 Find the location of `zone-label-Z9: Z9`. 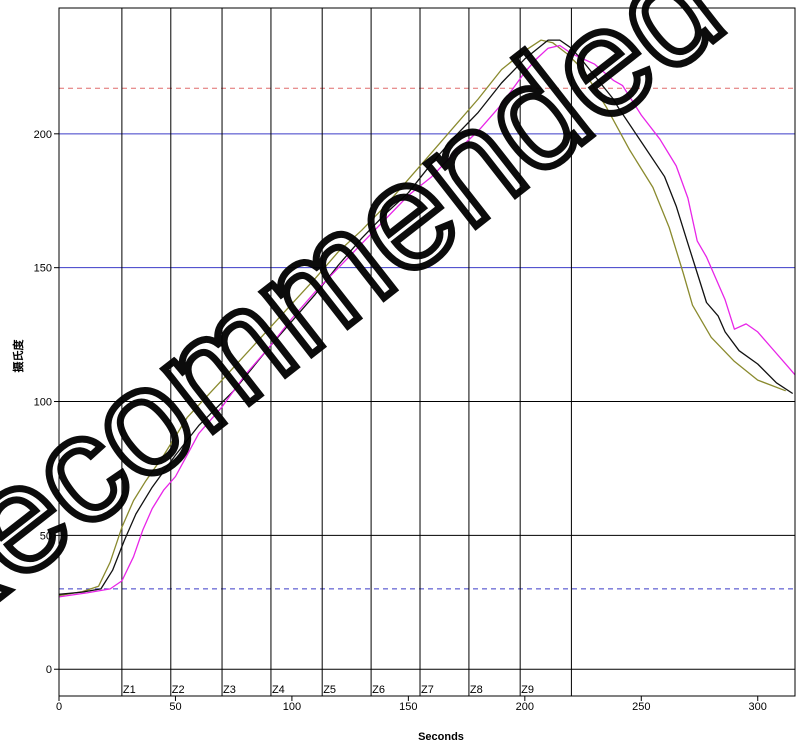

zone-label-Z9: Z9 is located at coordinates (527, 690).